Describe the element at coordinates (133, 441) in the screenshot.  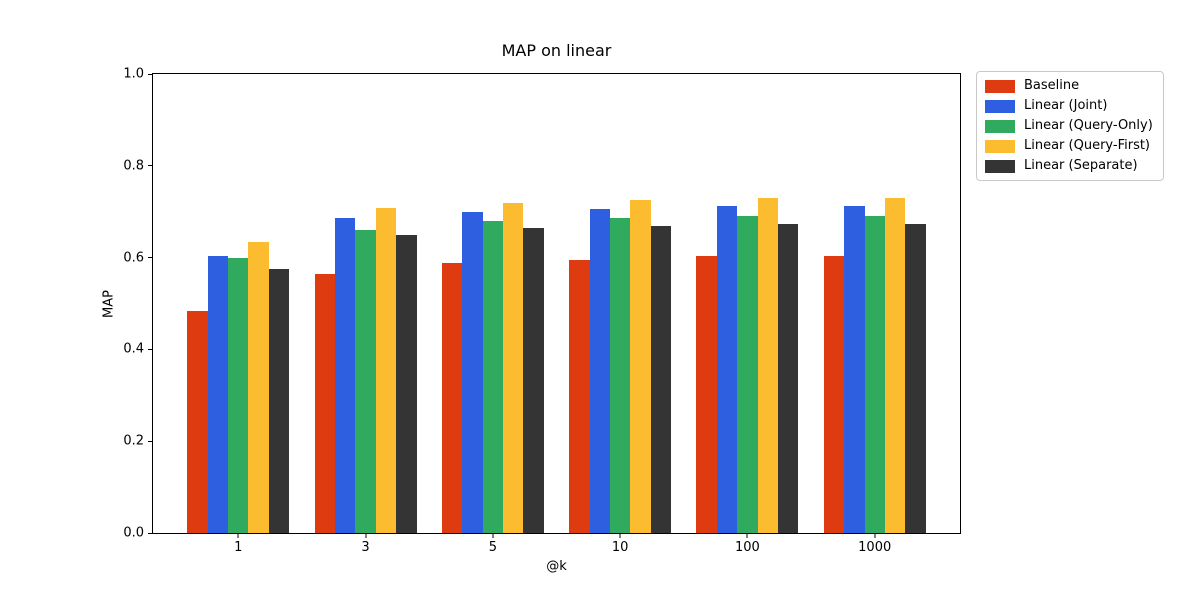
I see `y-tick-label: 0.2` at that location.